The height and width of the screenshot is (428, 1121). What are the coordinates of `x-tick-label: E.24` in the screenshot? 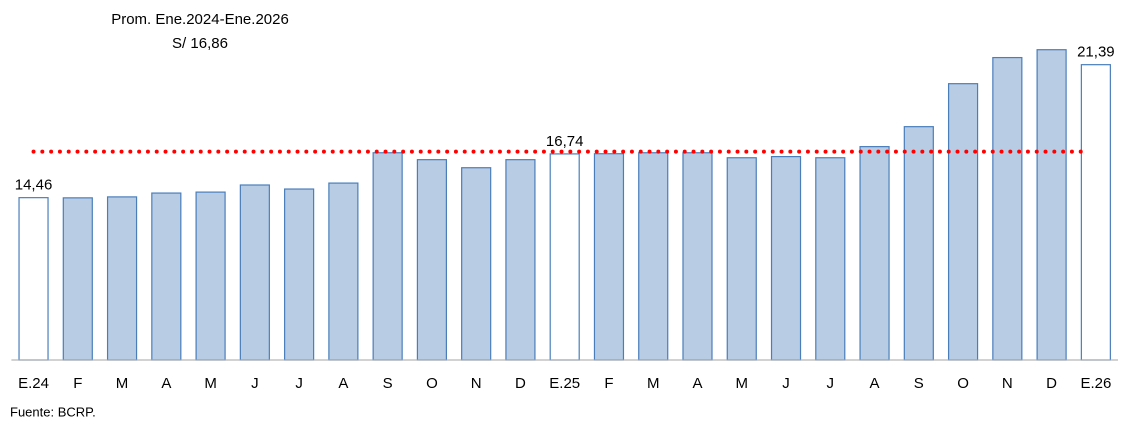 It's located at (33, 383).